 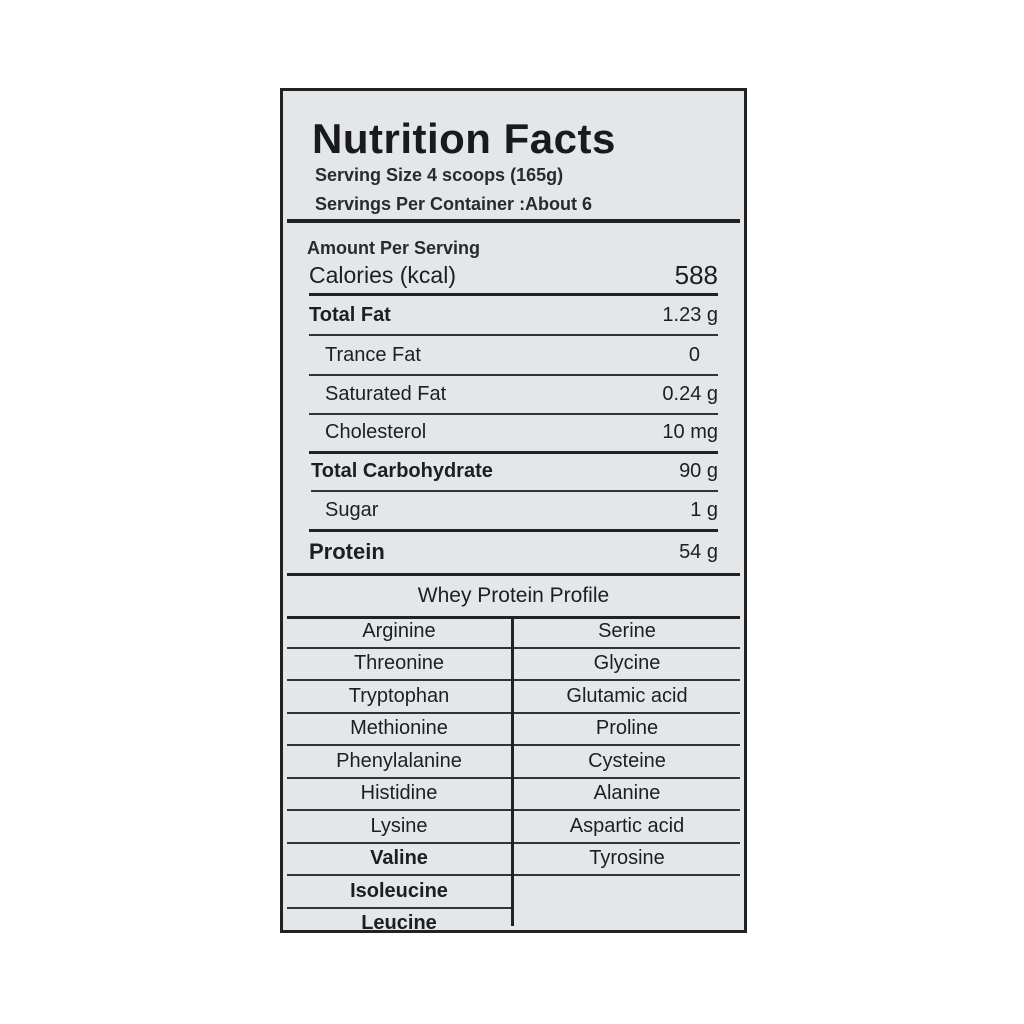 What do you see at coordinates (454, 204) in the screenshot?
I see `servings-per-container: Servings Per Container :About 6` at bounding box center [454, 204].